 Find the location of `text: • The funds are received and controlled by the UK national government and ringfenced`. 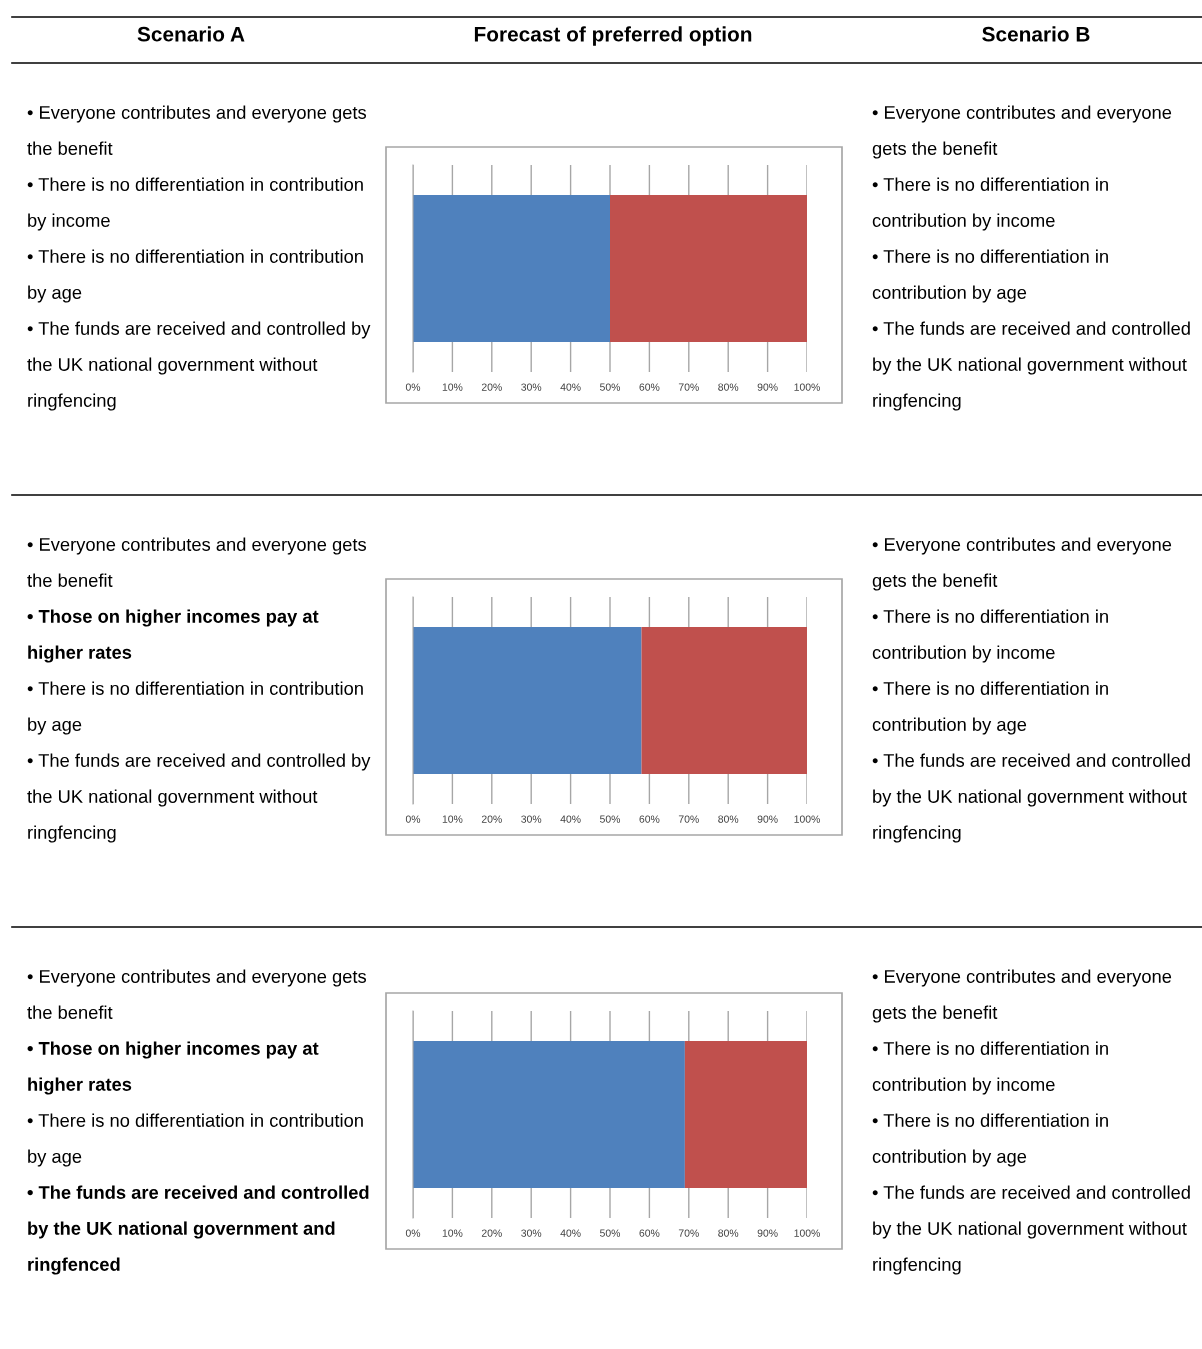

text: • The funds are received and controlled by the UK national government and ringfenced is located at coordinates (198, 1230).